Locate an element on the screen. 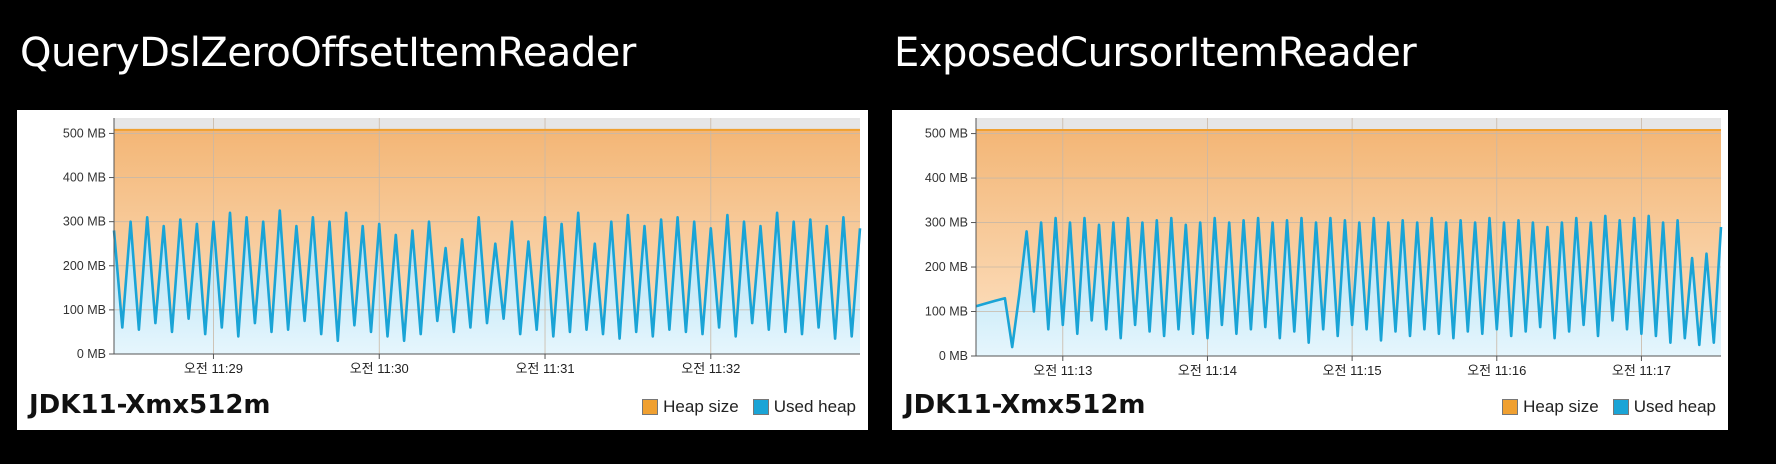 The width and height of the screenshot is (1776, 464). x-tick-label: 오전 11:29 is located at coordinates (213, 368).